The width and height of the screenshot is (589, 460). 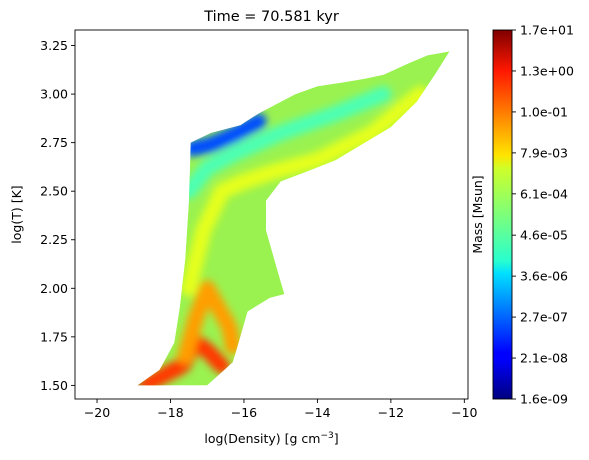 What do you see at coordinates (317, 412) in the screenshot?
I see `x-tick-label: −14` at bounding box center [317, 412].